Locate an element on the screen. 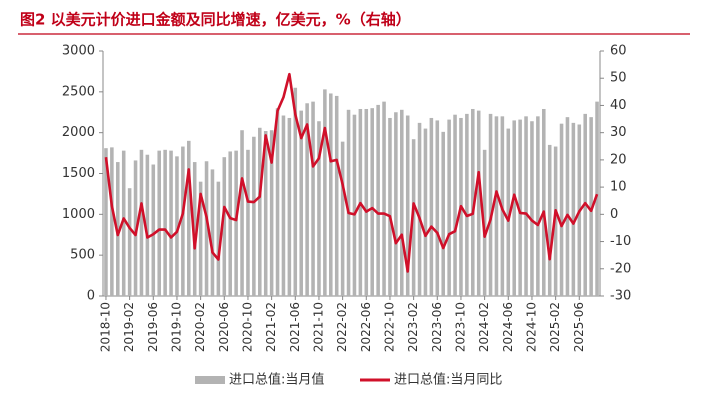  y2-tick-label: 10 is located at coordinates (618, 187).